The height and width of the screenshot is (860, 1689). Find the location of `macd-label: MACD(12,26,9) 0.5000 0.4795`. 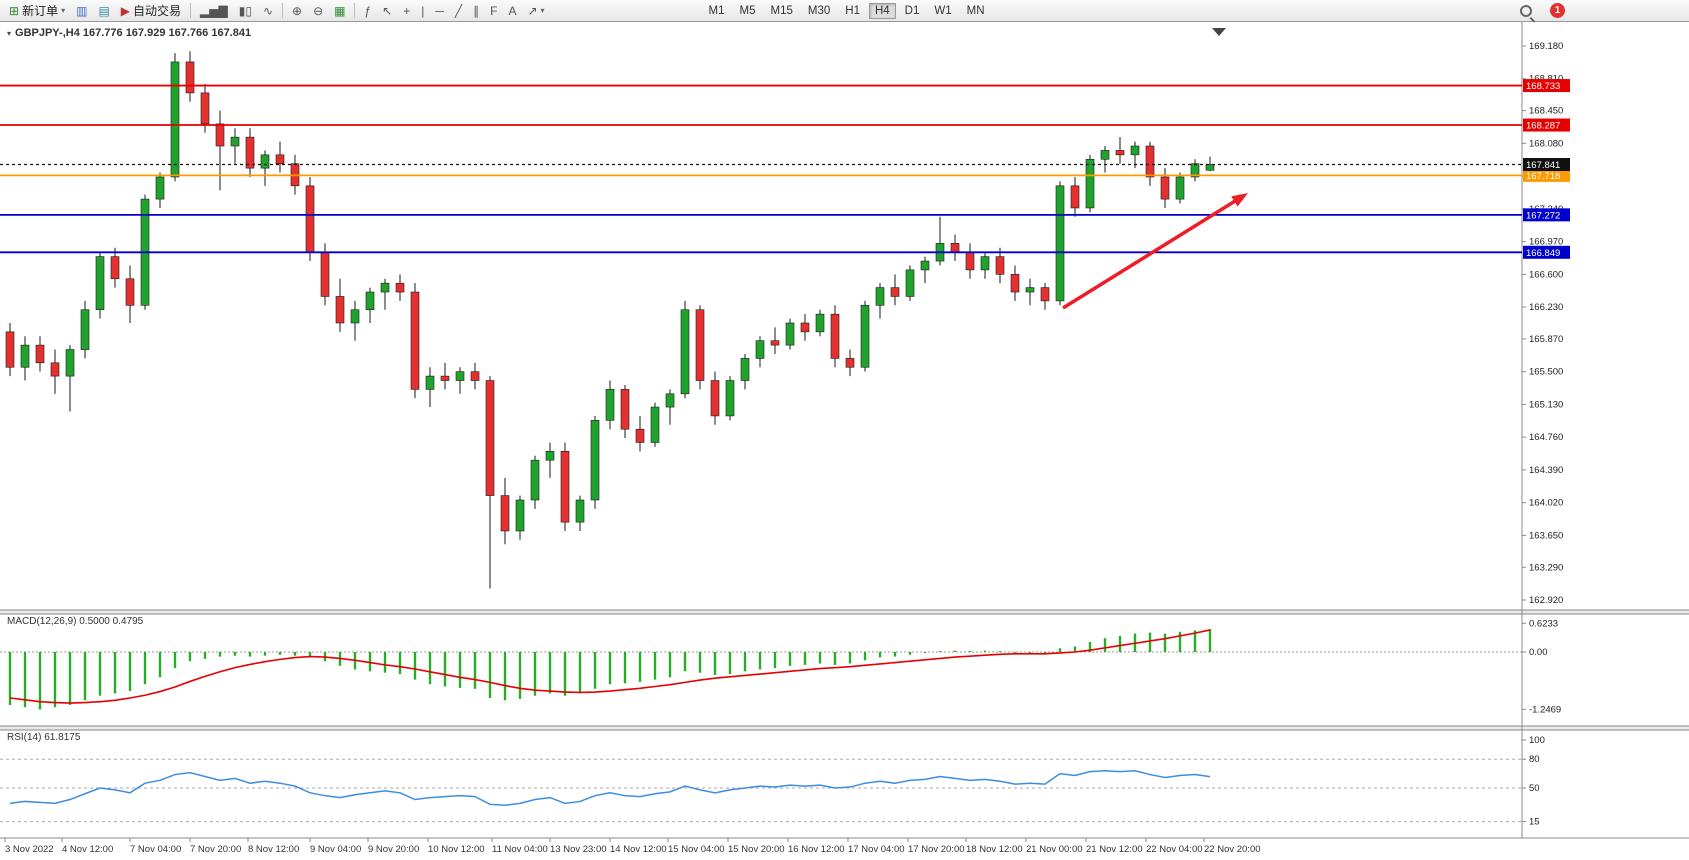

macd-label: MACD(12,26,9) 0.5000 0.4795 is located at coordinates (75, 621).